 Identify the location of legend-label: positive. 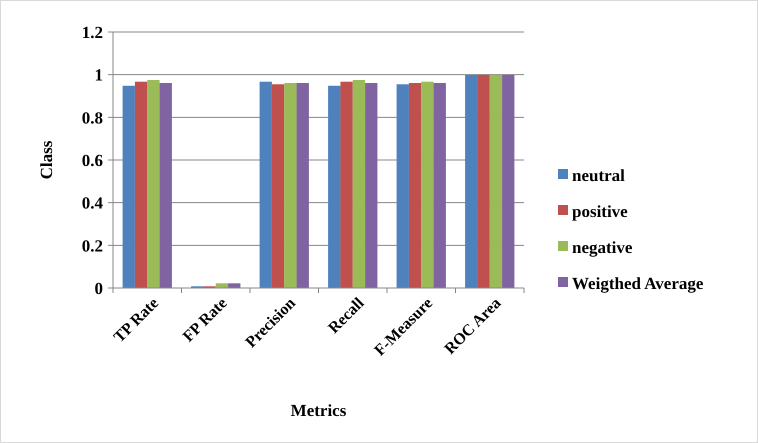
(600, 211).